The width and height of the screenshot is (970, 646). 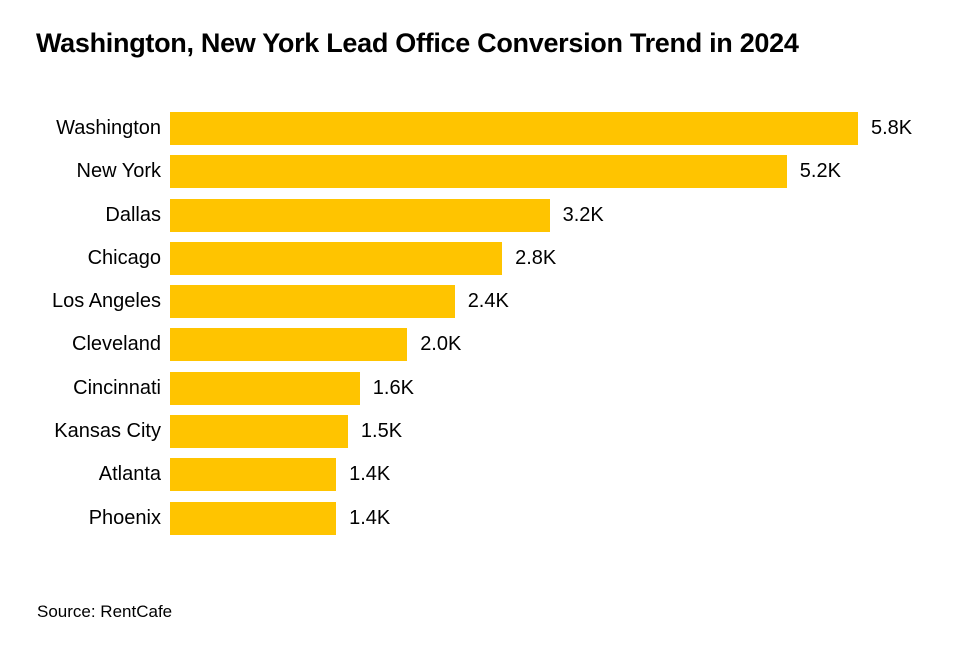 I want to click on bar-row: New York 5.2K, so click(x=456, y=172).